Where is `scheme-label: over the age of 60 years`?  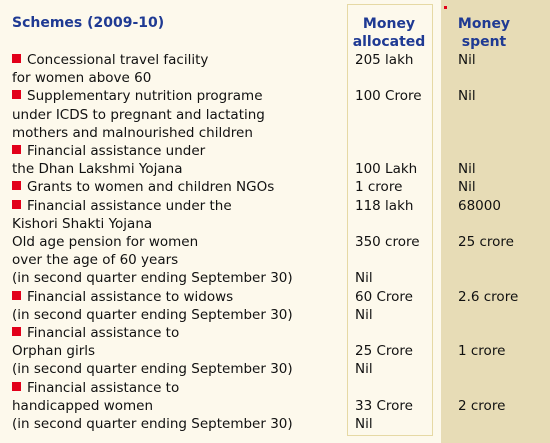
scheme-label: over the age of 60 years is located at coordinates (95, 260).